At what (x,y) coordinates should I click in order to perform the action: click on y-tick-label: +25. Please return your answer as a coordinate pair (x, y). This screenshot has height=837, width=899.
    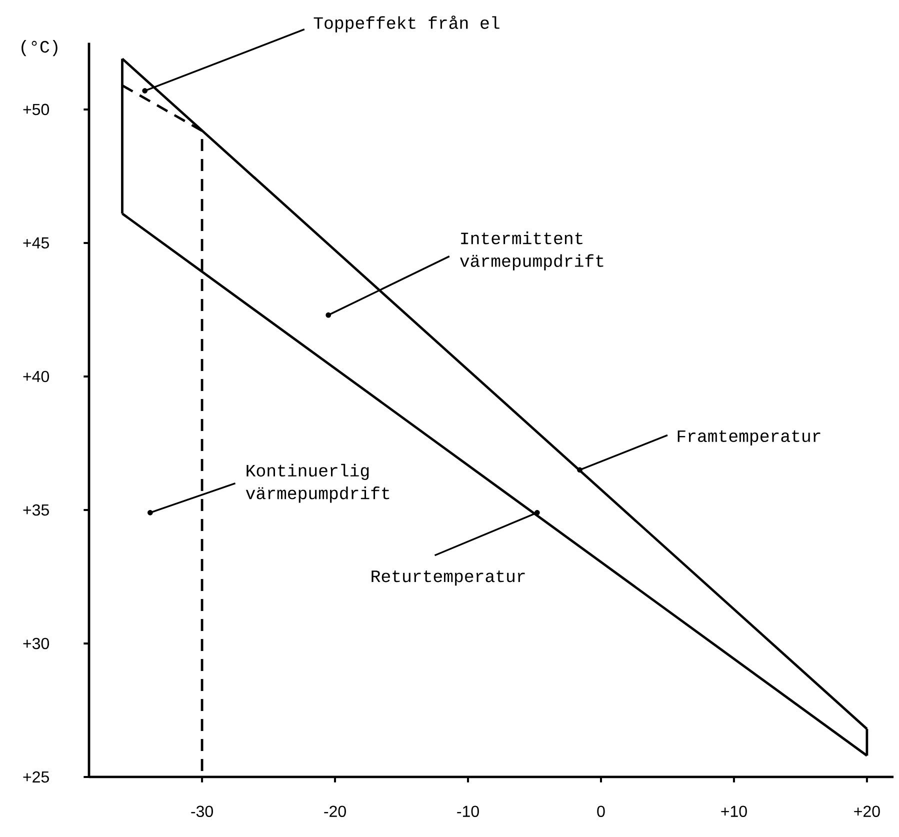
    Looking at the image, I should click on (36, 777).